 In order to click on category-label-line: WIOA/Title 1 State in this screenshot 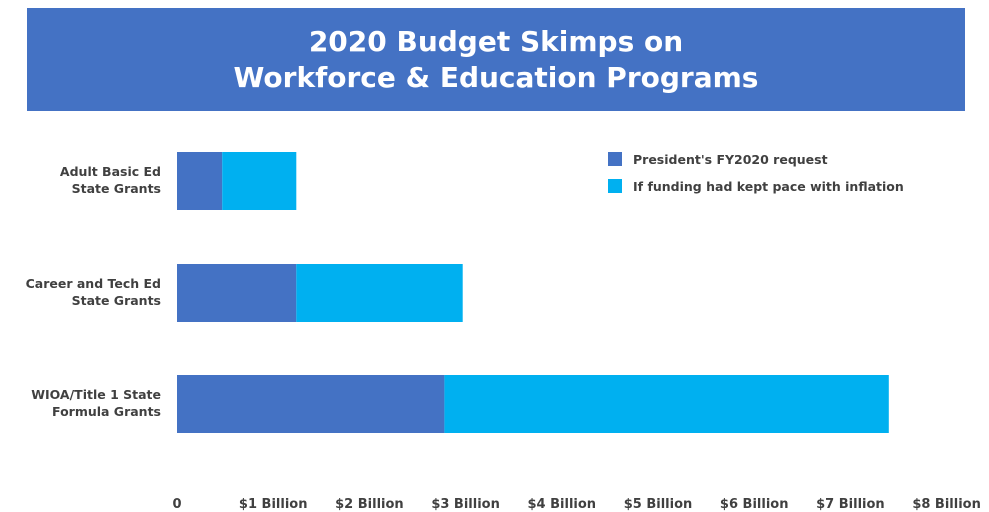, I will do `click(96, 394)`.